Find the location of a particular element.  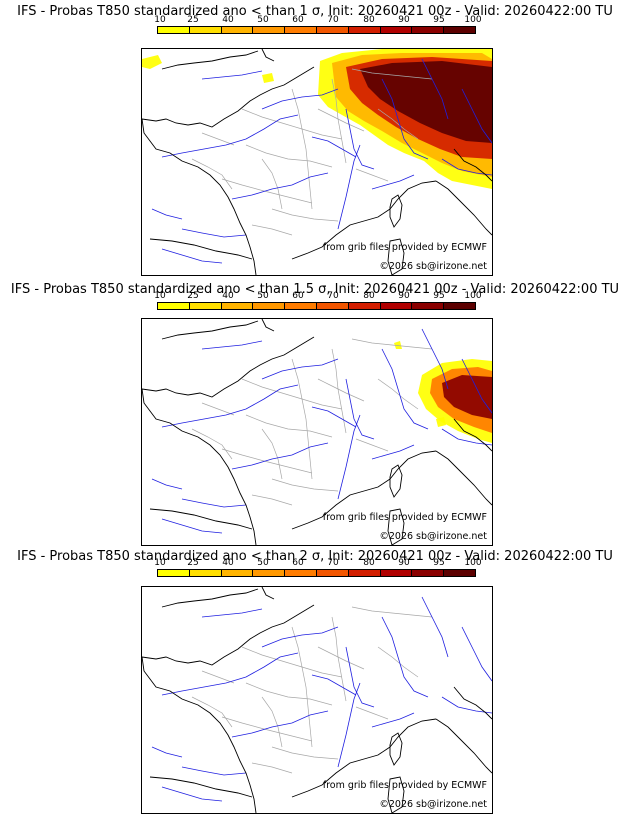

scale-label: 80 is located at coordinates (369, 20).